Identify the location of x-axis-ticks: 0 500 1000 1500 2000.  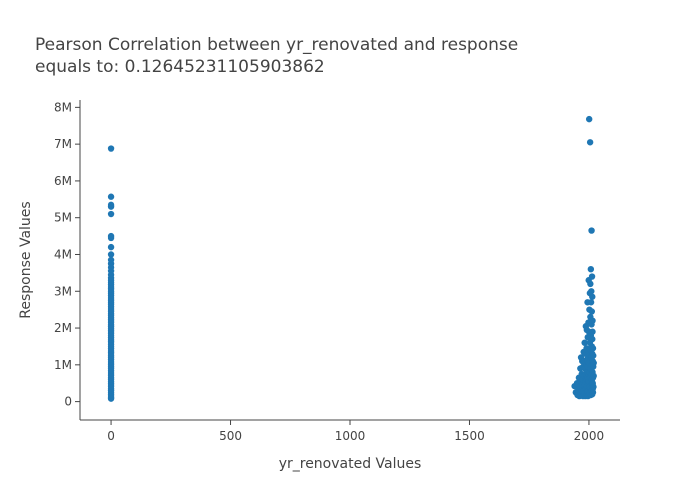
(355, 431).